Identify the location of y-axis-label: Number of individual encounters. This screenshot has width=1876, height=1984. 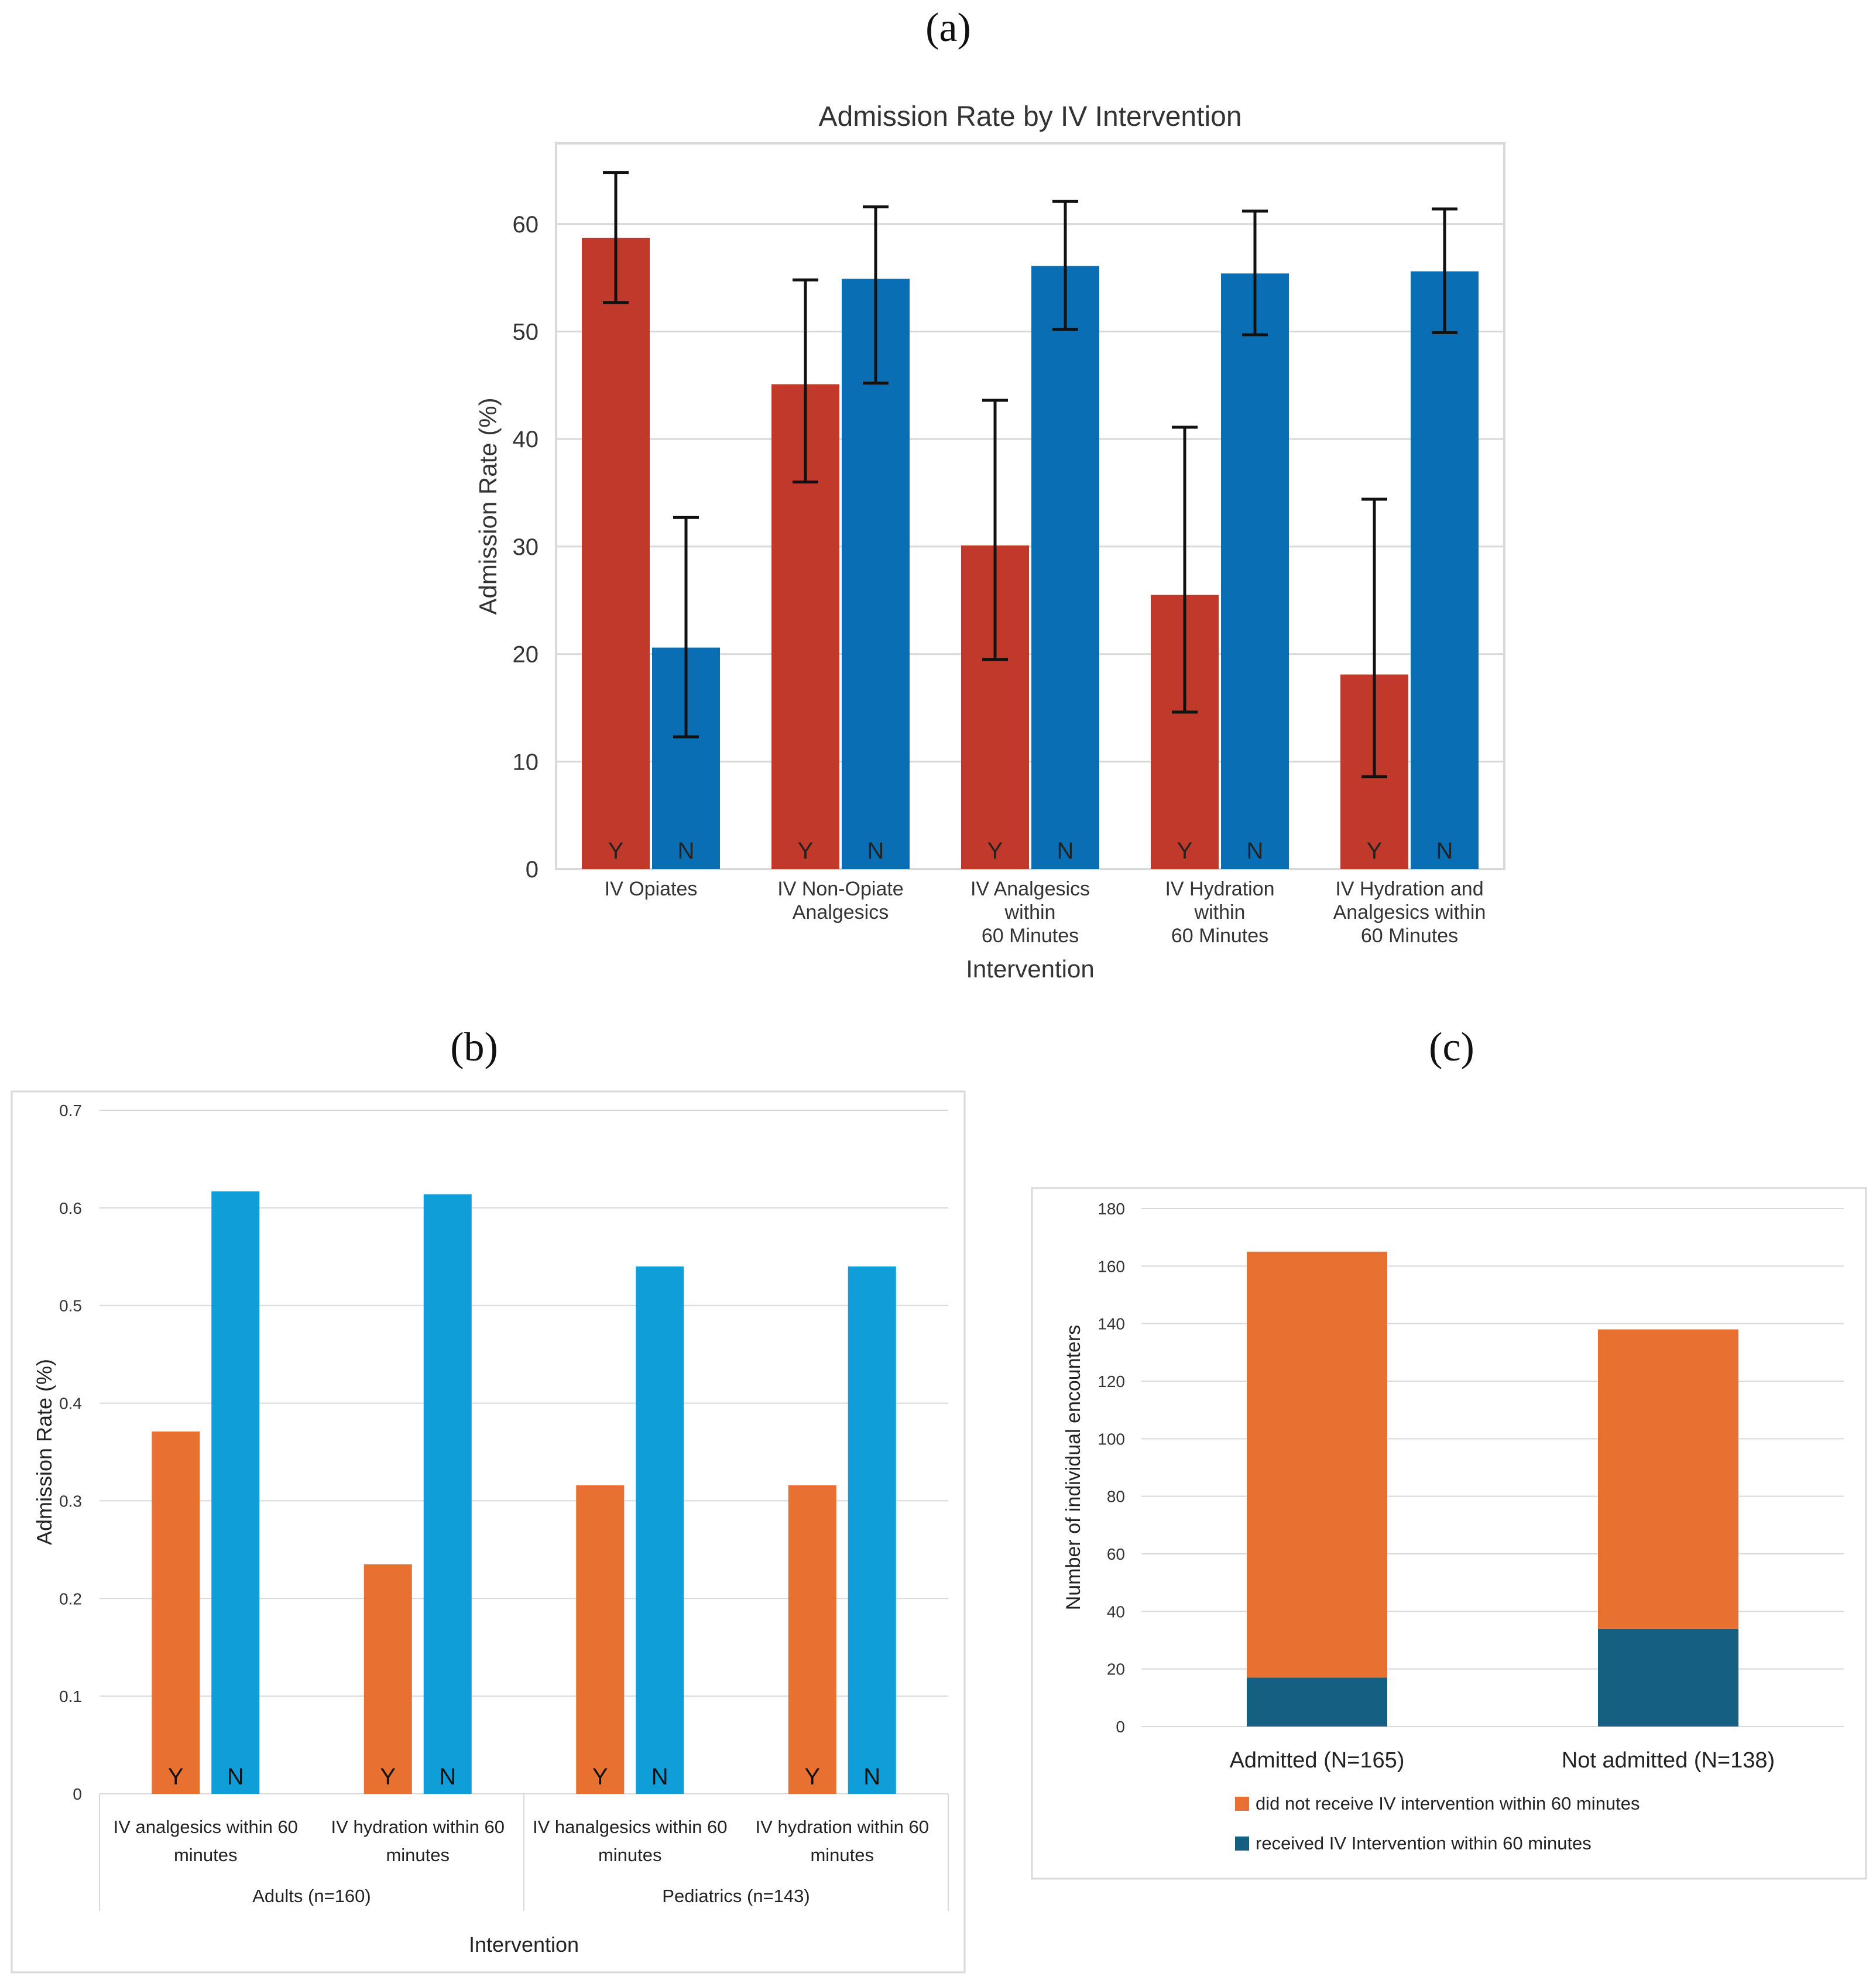
(1073, 1468).